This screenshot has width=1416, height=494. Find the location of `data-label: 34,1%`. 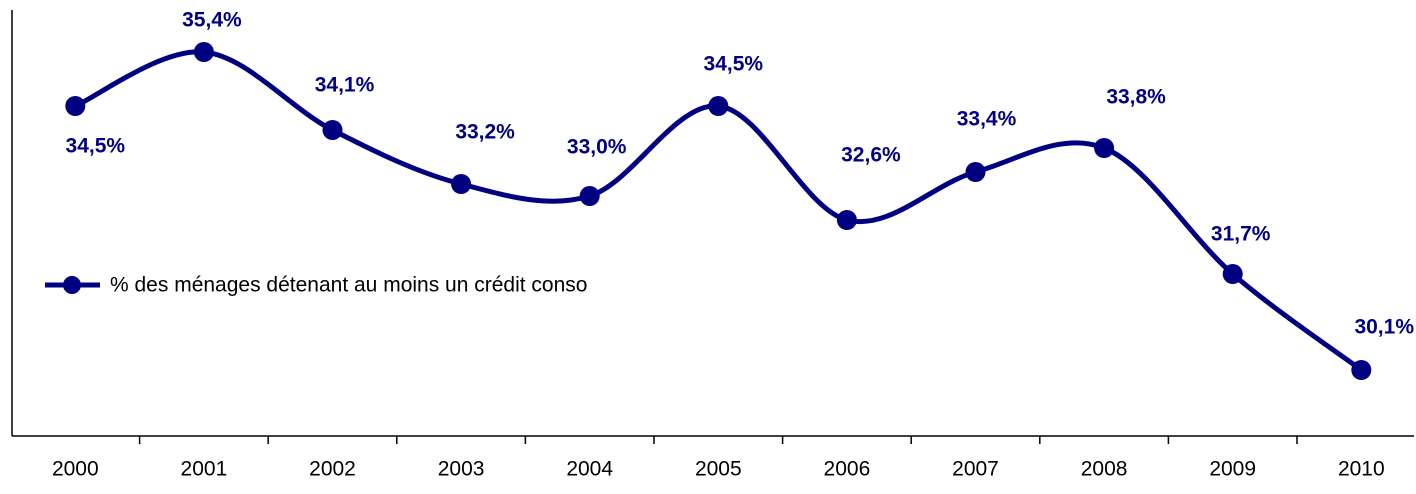

data-label: 34,1% is located at coordinates (345, 85).